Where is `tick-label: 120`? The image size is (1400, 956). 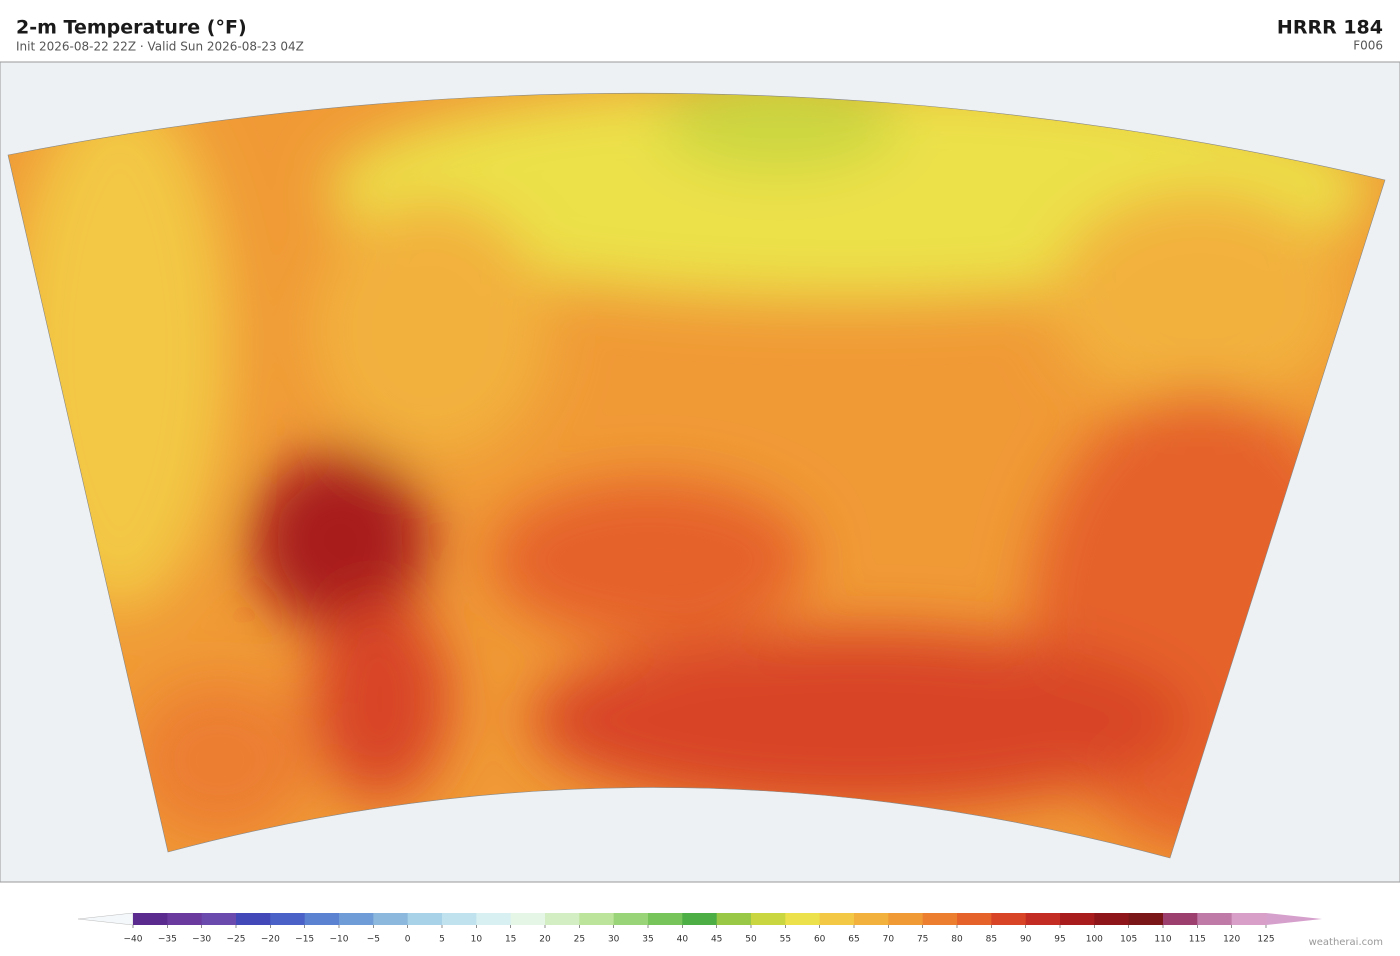
tick-label: 120 is located at coordinates (1231, 940).